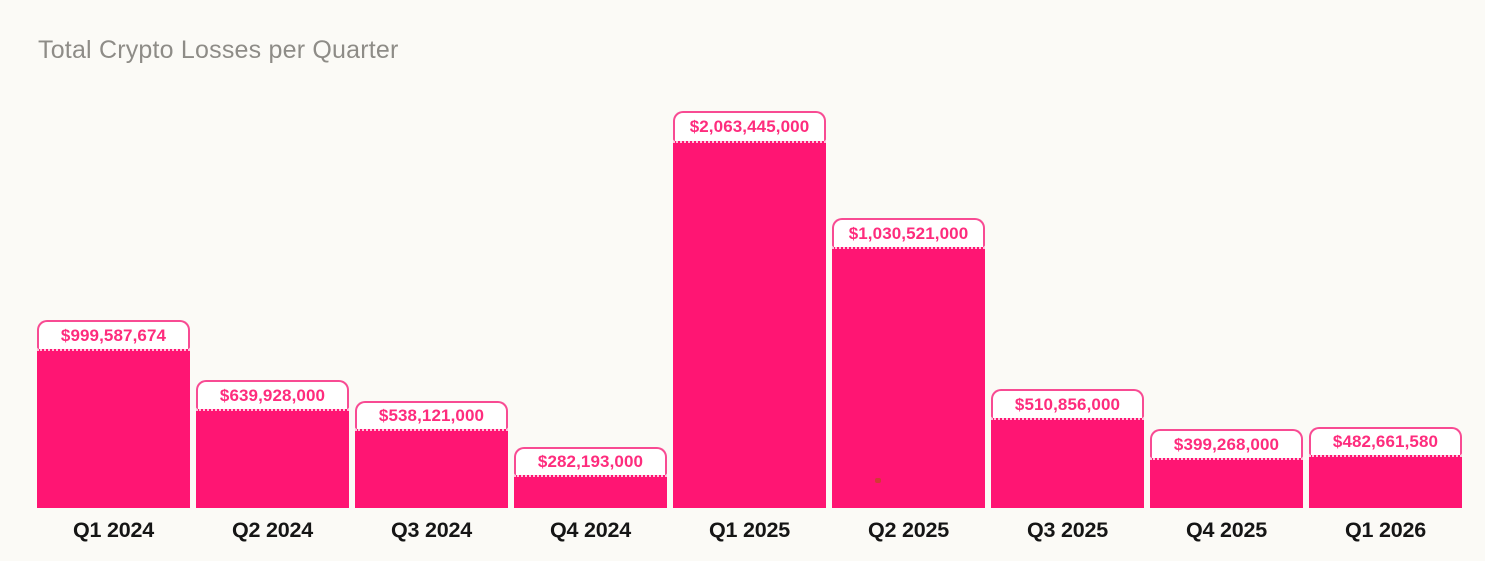 Image resolution: width=1485 pixels, height=561 pixels. Describe the element at coordinates (1226, 280) in the screenshot. I see `bar-group: $399,268,000 Q4 2025` at that location.